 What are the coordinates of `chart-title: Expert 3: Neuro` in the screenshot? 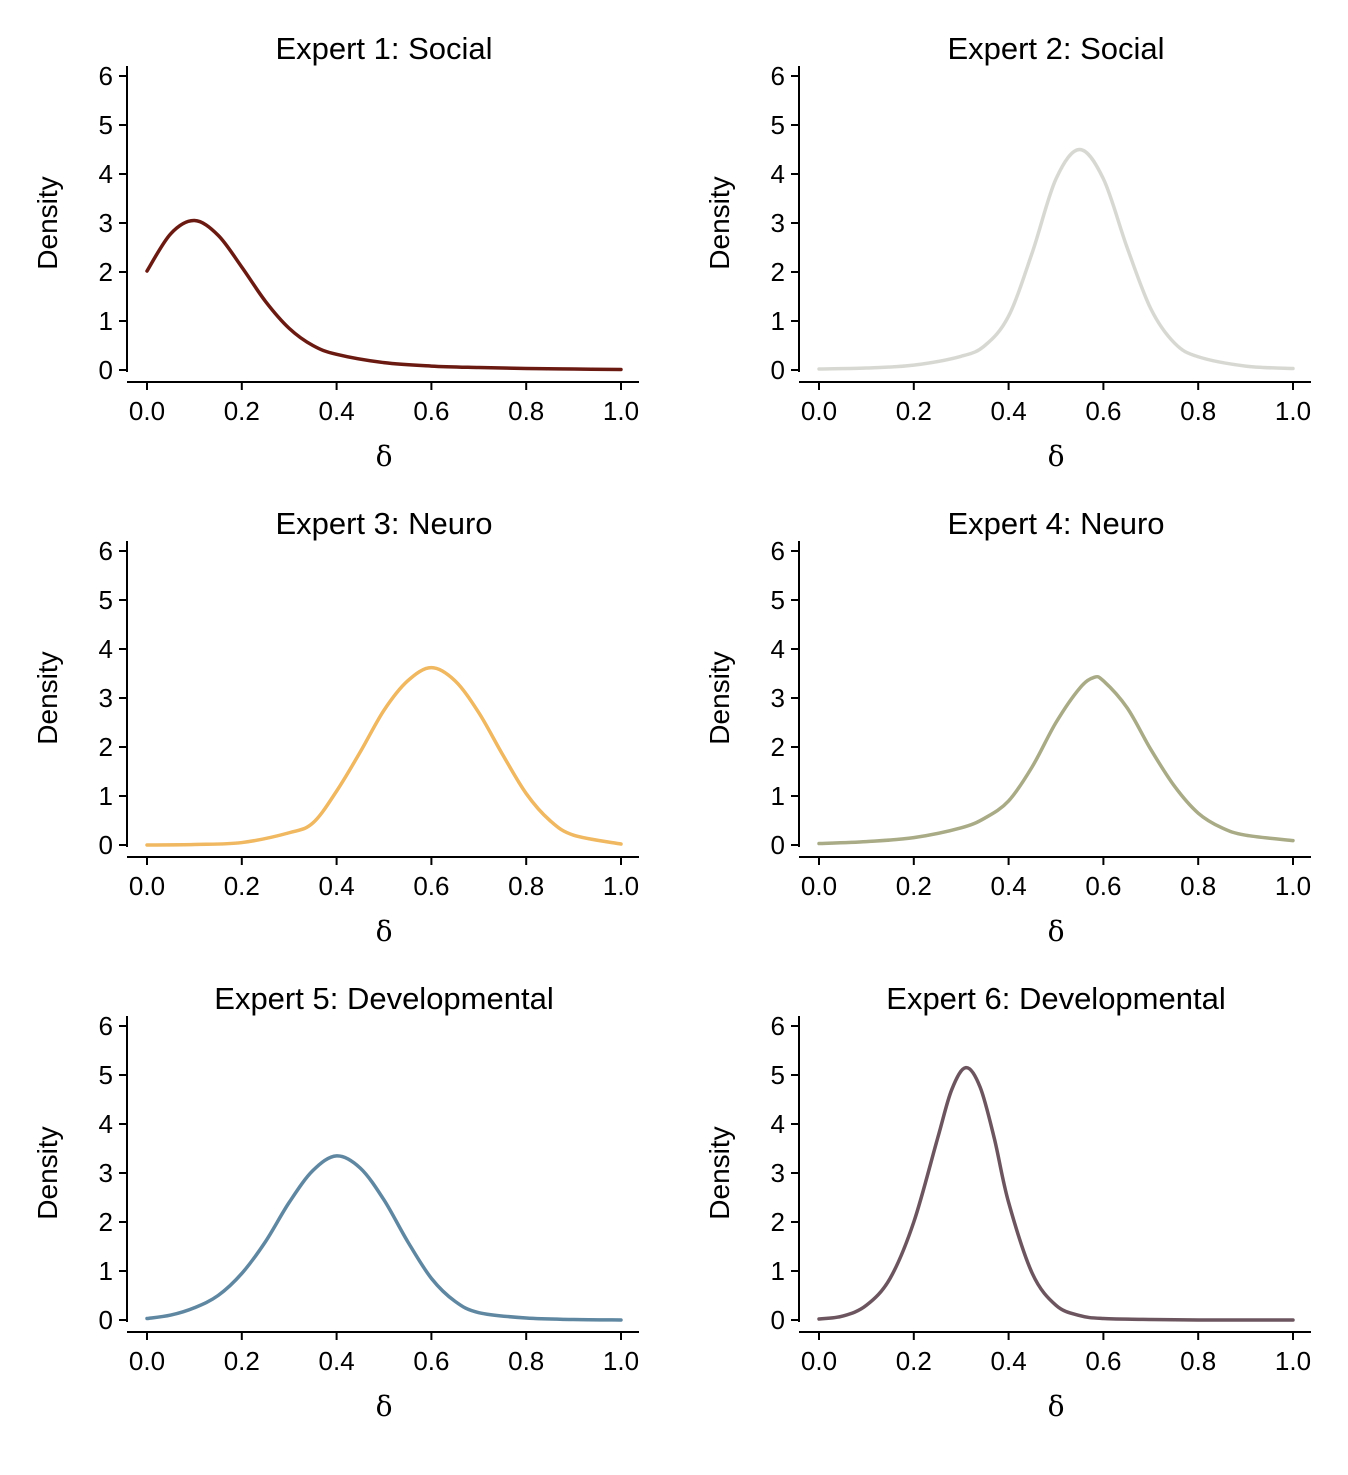 It's located at (383, 523).